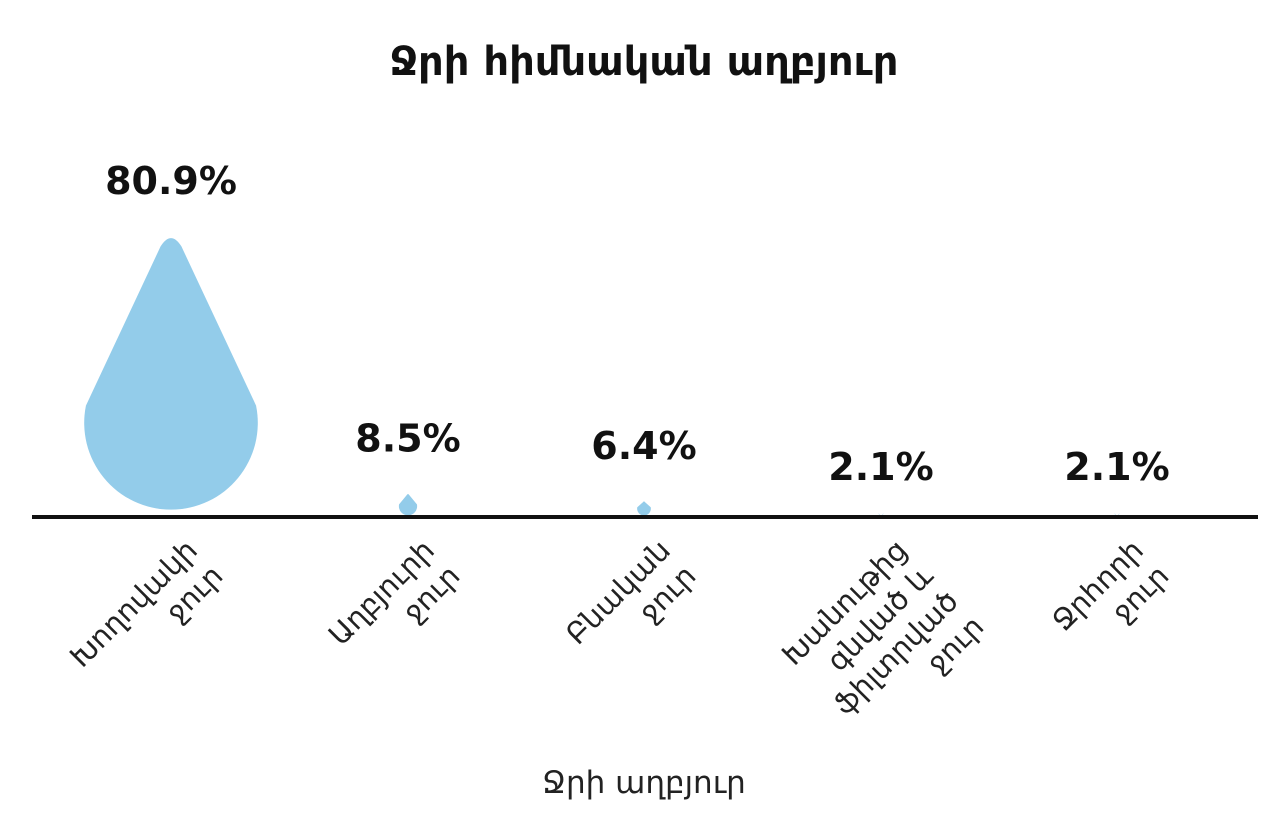 The width and height of the screenshot is (1288, 818). Describe the element at coordinates (643, 446) in the screenshot. I see `value-label: 6.4%` at that location.